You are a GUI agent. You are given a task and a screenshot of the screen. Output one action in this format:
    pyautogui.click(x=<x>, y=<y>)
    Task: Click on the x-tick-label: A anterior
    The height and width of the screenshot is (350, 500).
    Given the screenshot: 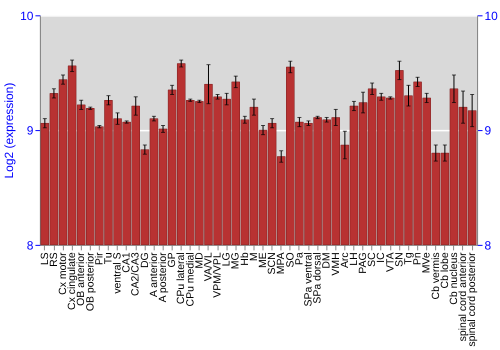 What is the action you would take?
    pyautogui.click(x=154, y=275)
    